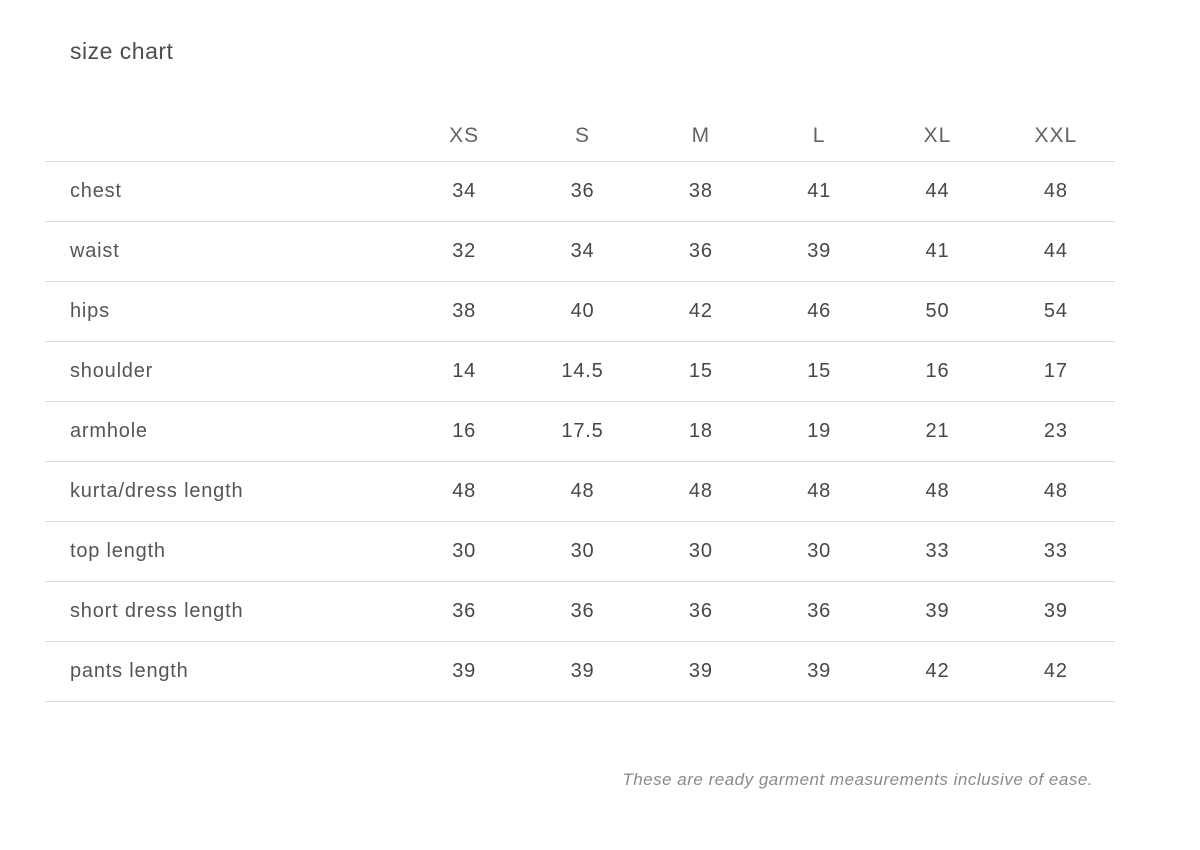  I want to click on table-row: shoulder 14 14.5 15 15 16 17, so click(580, 371).